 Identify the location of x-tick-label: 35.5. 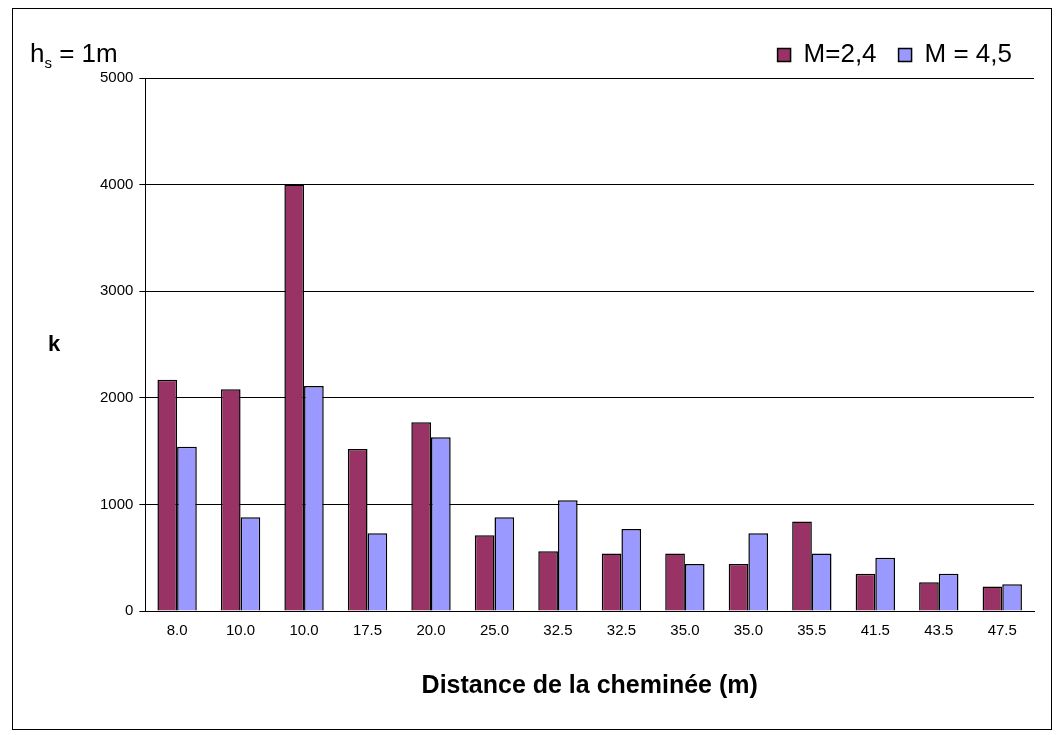
(812, 630).